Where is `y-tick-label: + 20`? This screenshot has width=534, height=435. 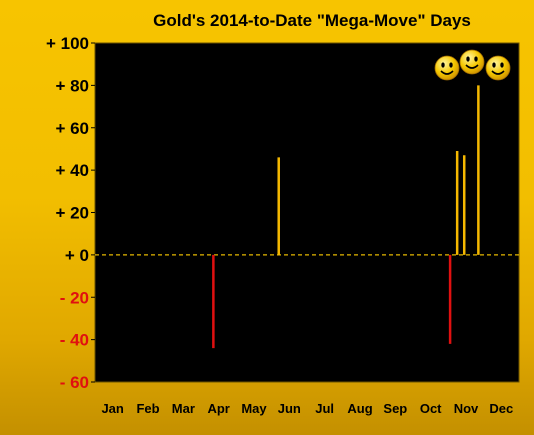 y-tick-label: + 20 is located at coordinates (72, 213).